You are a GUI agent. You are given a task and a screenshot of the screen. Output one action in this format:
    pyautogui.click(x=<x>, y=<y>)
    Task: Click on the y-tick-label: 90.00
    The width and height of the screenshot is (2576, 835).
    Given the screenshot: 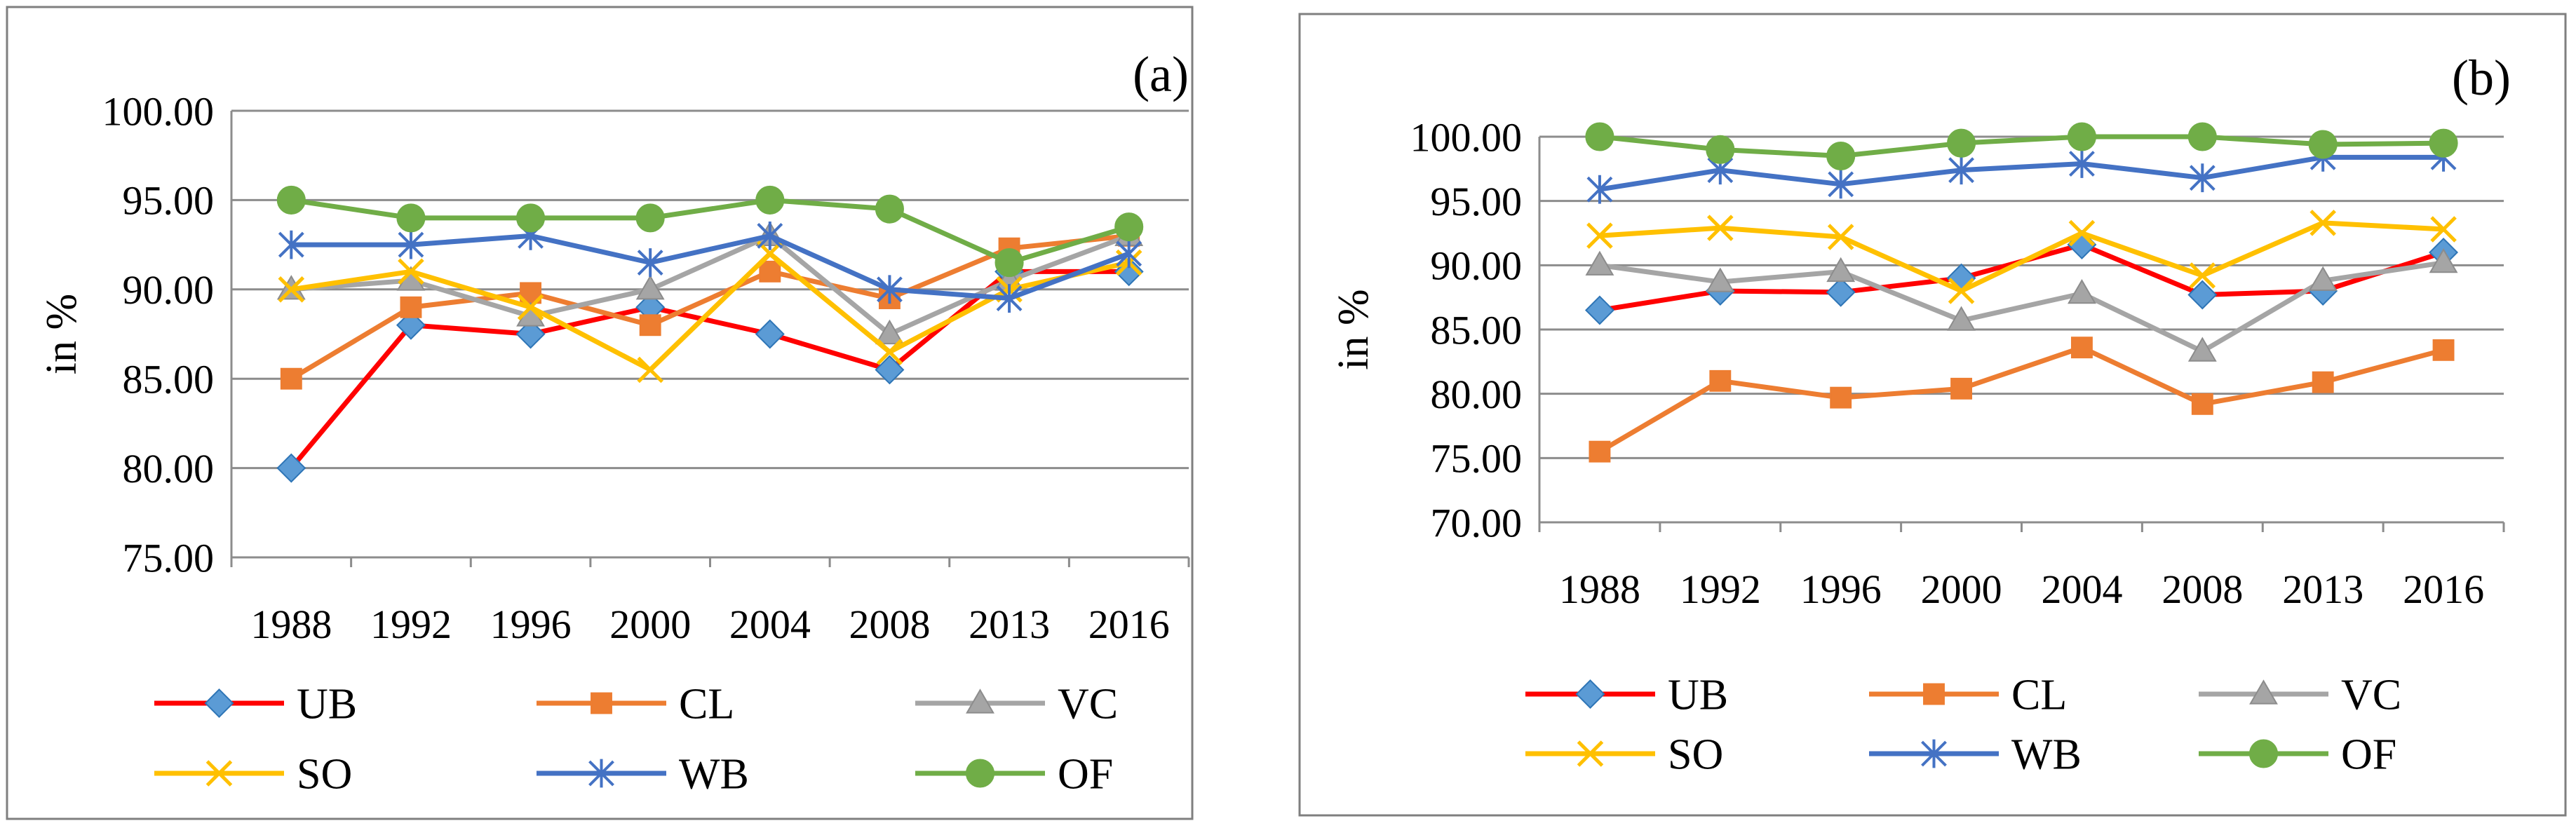 What is the action you would take?
    pyautogui.click(x=169, y=290)
    